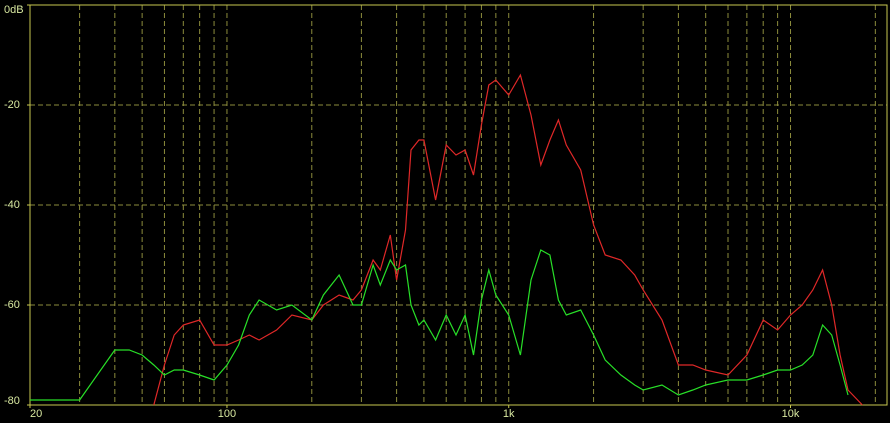  What do you see at coordinates (12, 305) in the screenshot?
I see `y-tick-label: -60` at bounding box center [12, 305].